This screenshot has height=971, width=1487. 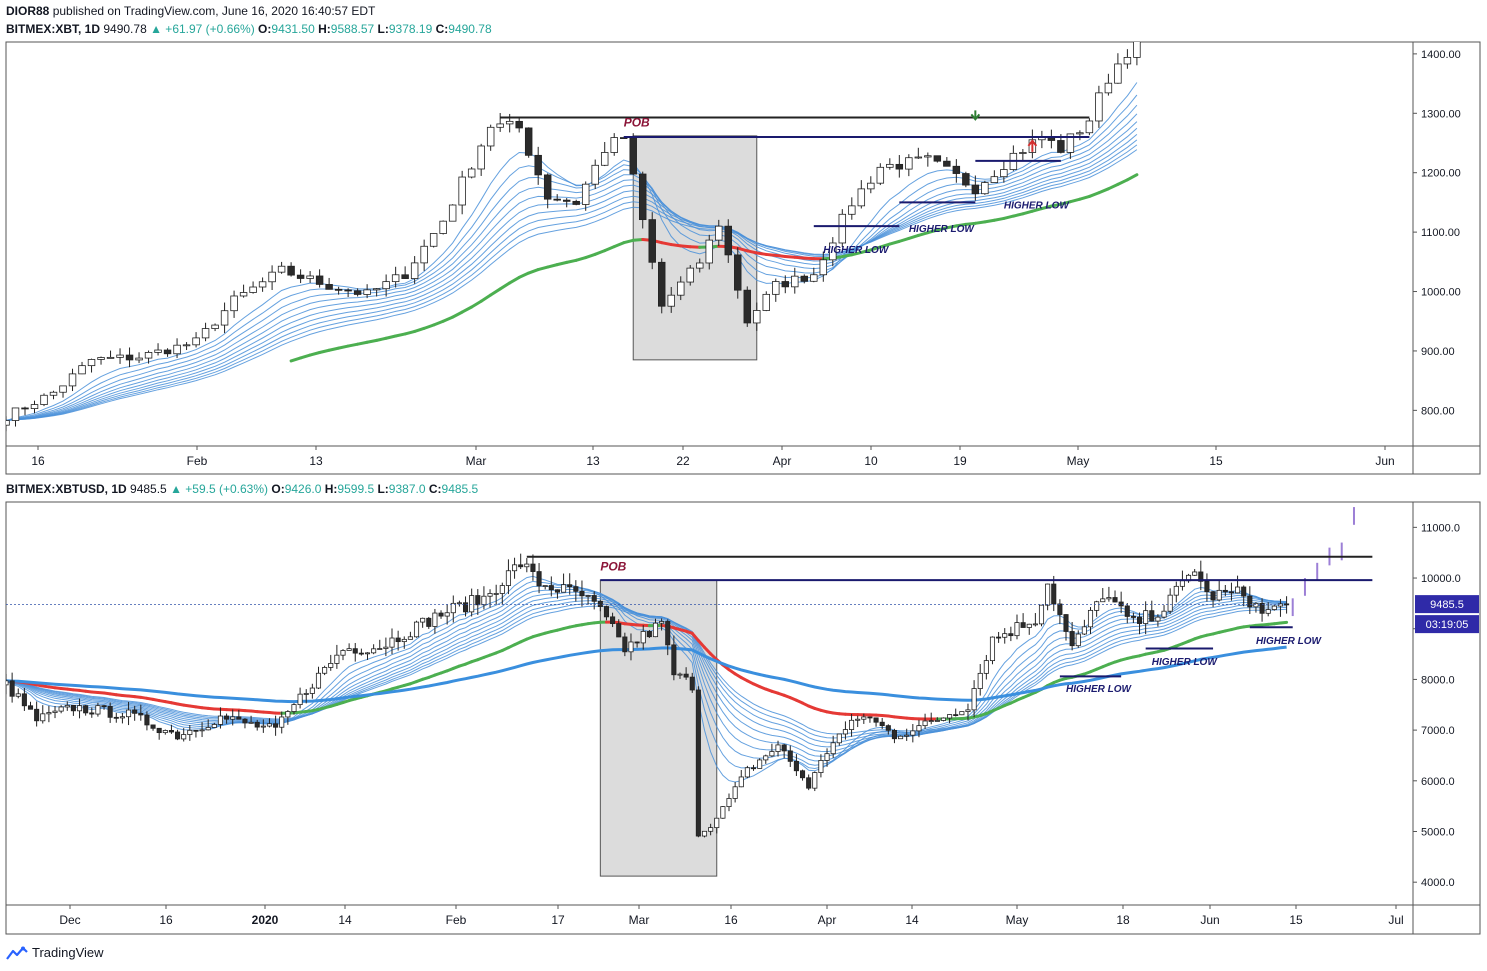 What do you see at coordinates (66, 489) in the screenshot?
I see `chart2-symbol: BITMEX:XBTUSD, 1D` at bounding box center [66, 489].